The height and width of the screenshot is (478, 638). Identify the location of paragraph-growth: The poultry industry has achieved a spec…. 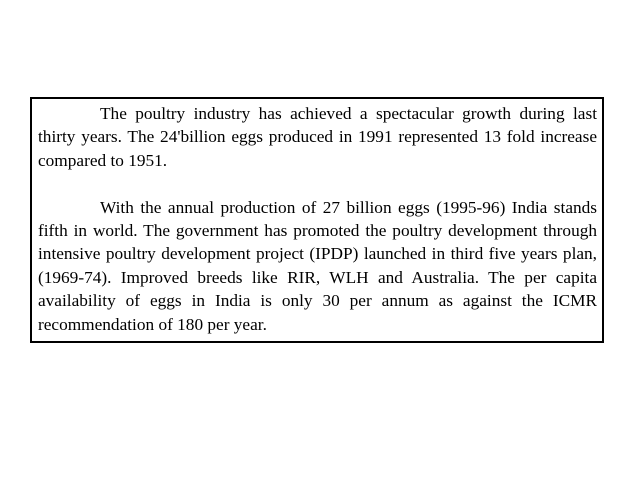
(317, 137).